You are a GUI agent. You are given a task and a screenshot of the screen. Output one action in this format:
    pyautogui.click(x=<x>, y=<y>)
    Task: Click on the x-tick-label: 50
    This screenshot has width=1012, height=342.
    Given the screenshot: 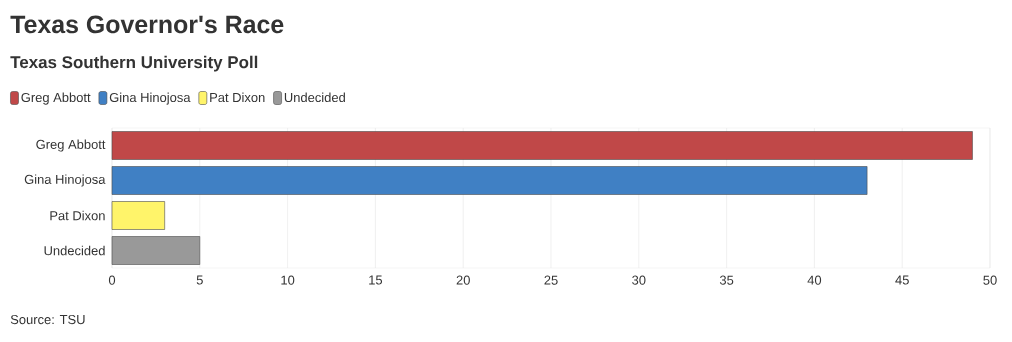 What is the action you would take?
    pyautogui.click(x=990, y=280)
    